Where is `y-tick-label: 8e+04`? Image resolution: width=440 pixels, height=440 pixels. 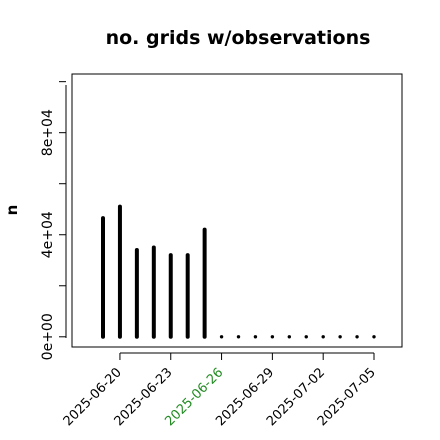
y-tick-label: 8e+04 is located at coordinates (48, 132).